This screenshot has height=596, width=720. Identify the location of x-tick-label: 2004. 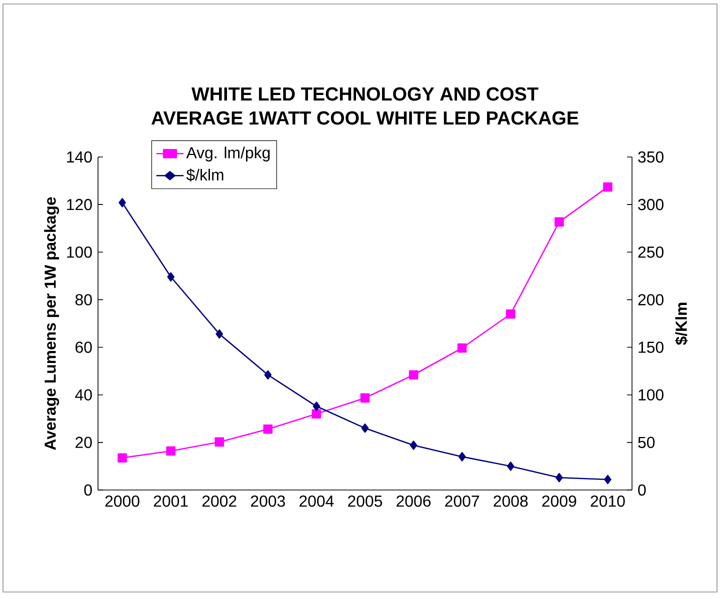
(317, 501).